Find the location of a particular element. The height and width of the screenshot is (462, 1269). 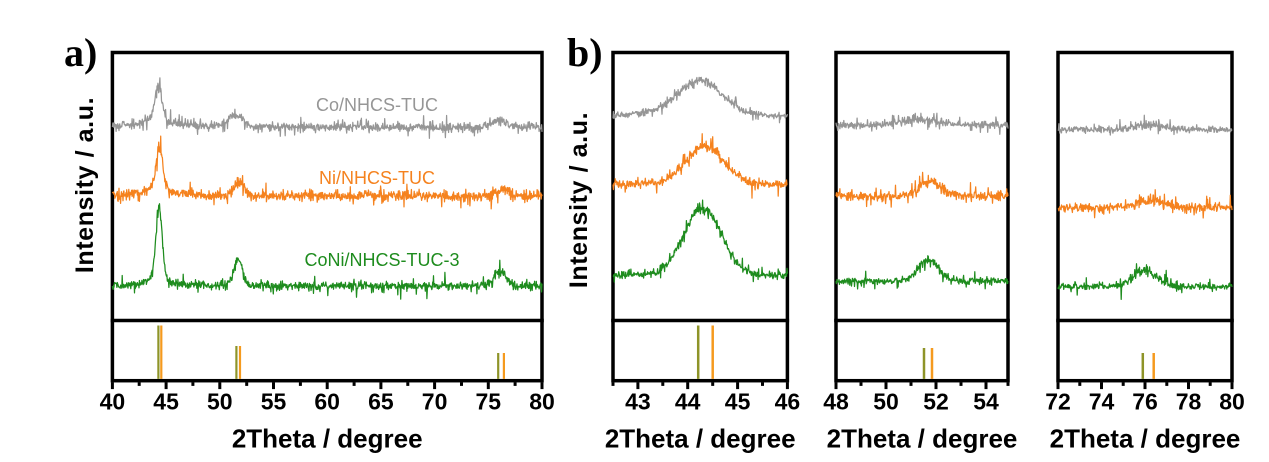

svg-text: 52 is located at coordinates (936, 402).